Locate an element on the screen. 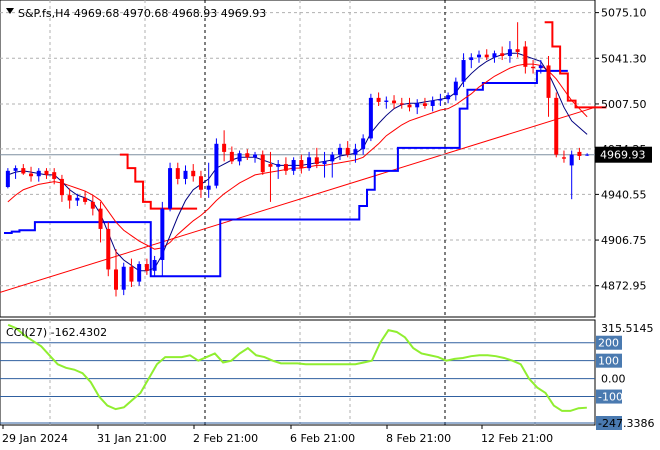  price-tick-label: 5007.50 is located at coordinates (624, 104).